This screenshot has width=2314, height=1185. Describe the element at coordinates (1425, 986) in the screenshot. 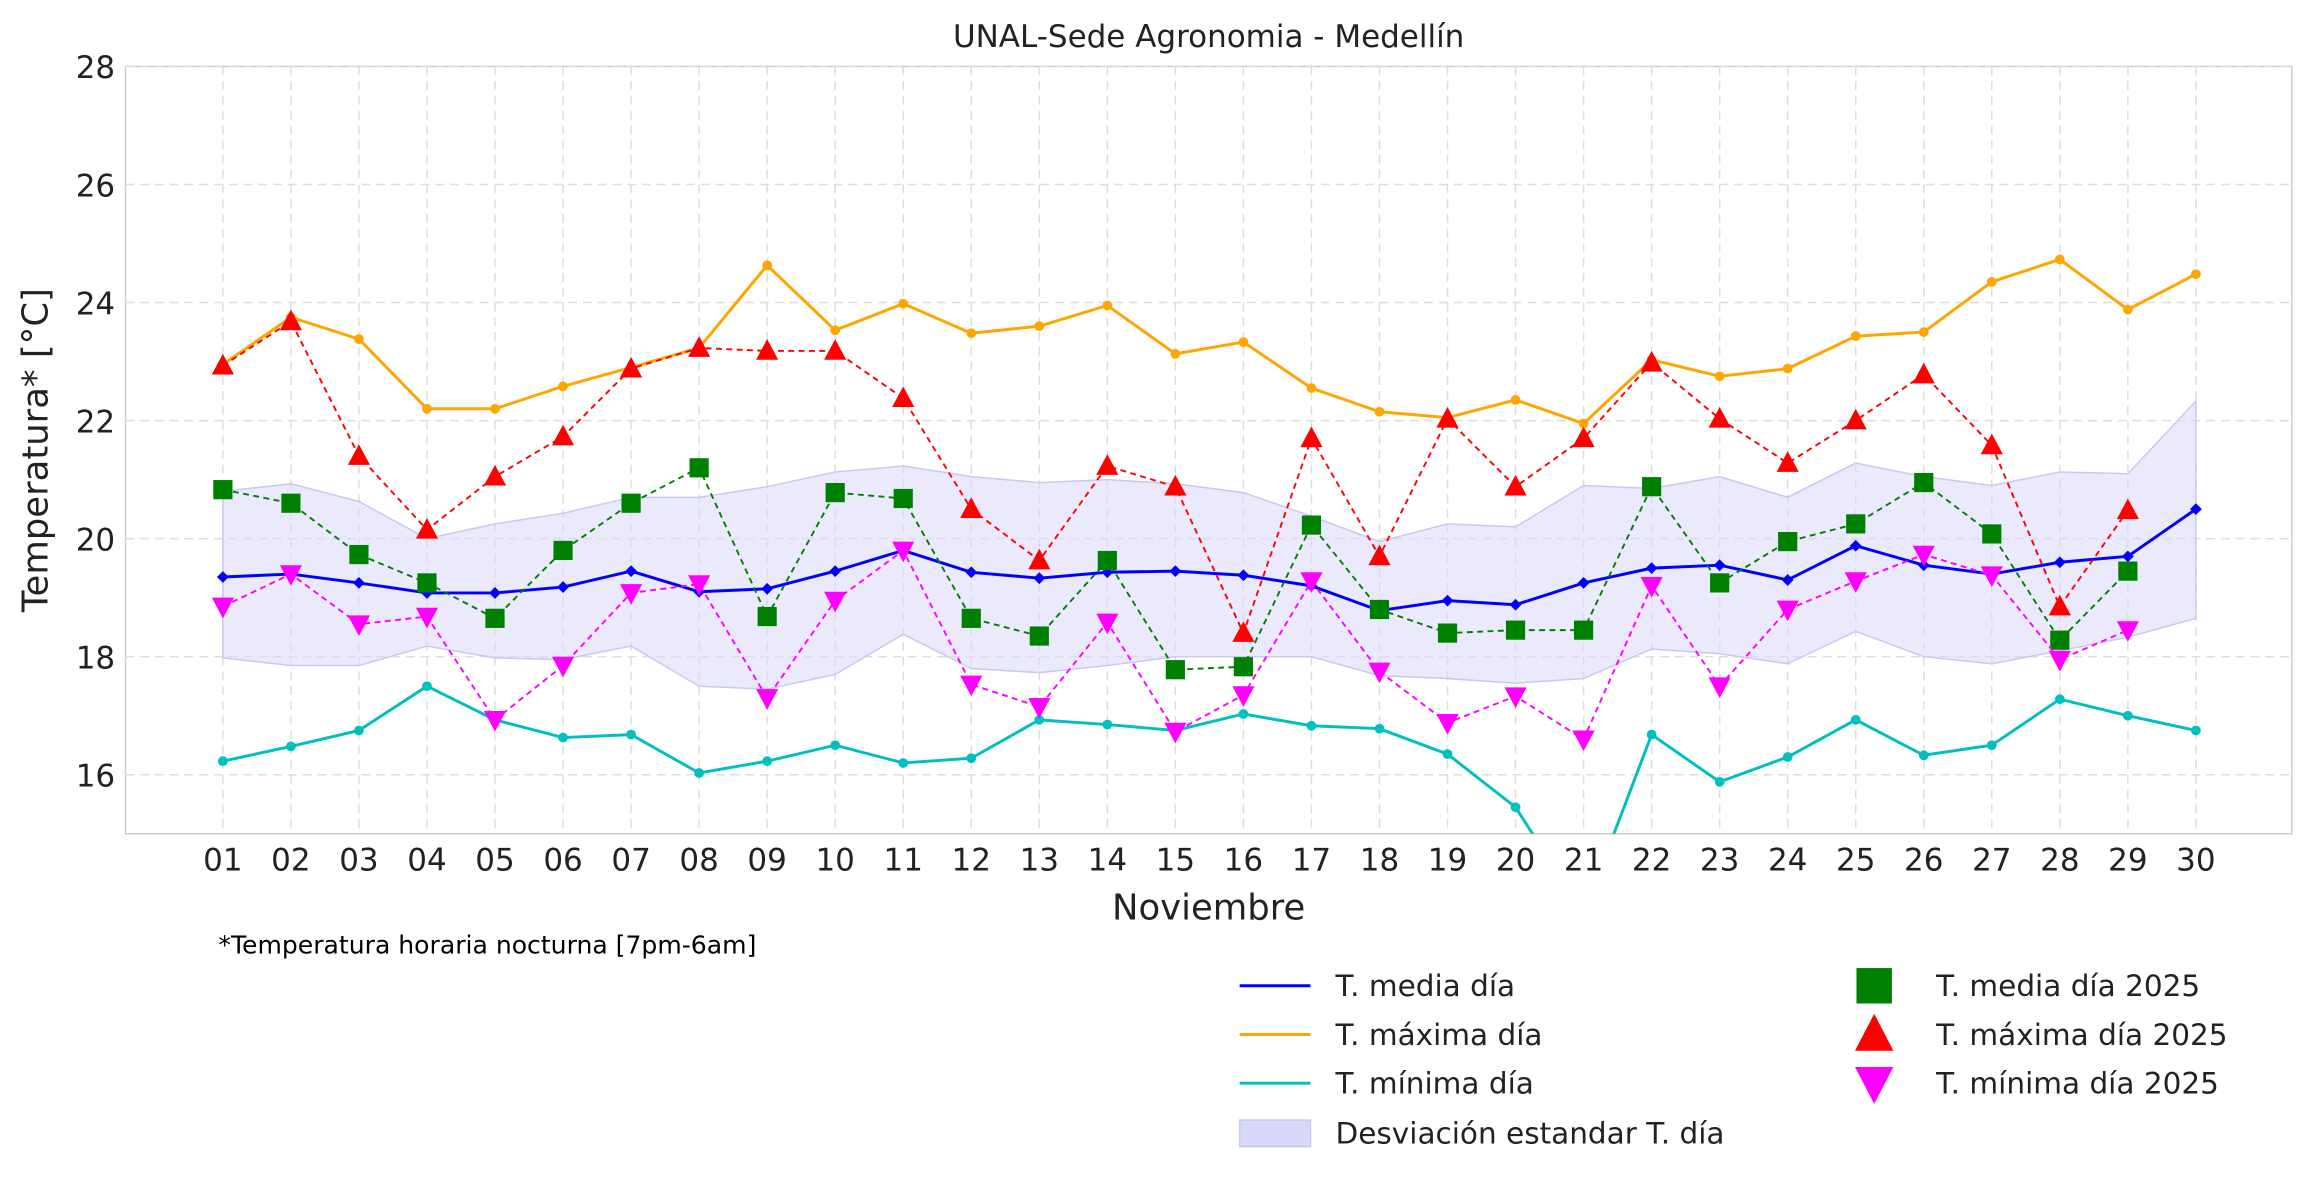

I see `legend-label: T. media día` at that location.